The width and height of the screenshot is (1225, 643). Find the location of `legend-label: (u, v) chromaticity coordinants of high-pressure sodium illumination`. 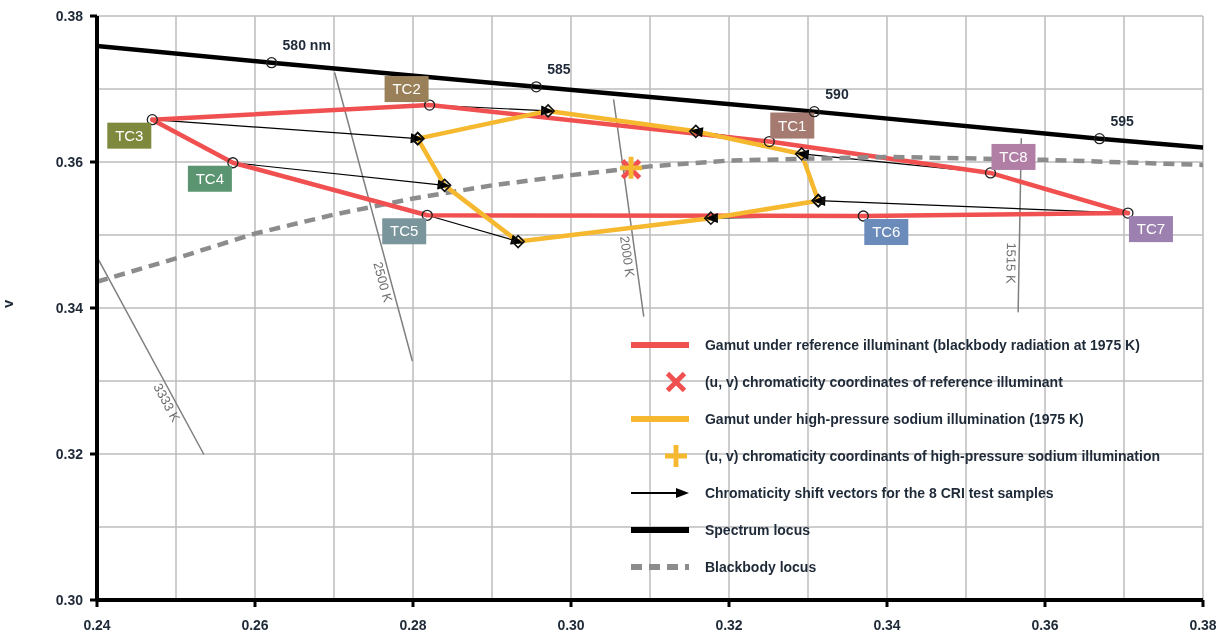

legend-label: (u, v) chromaticity coordinants of high-pressure sodium illumination is located at coordinates (932, 455).